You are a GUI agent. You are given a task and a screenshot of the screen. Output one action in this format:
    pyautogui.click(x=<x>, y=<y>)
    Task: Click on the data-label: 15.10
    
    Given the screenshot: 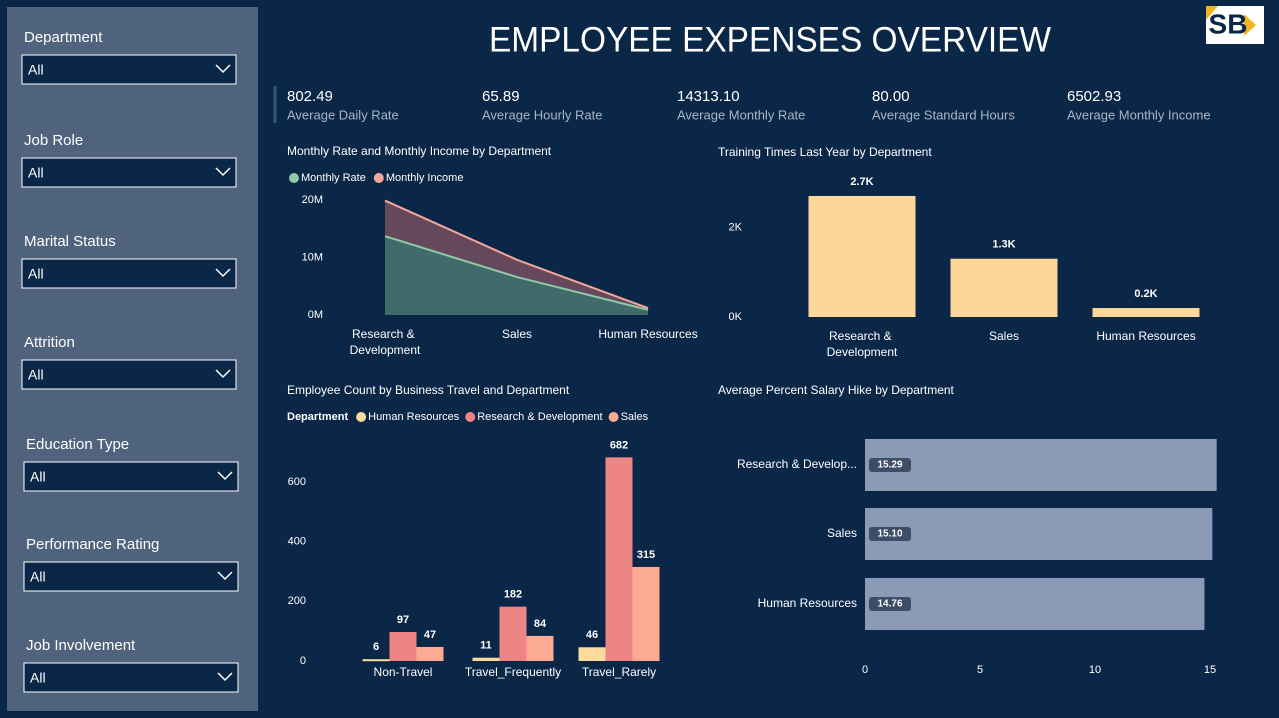 What is the action you would take?
    pyautogui.click(x=889, y=534)
    